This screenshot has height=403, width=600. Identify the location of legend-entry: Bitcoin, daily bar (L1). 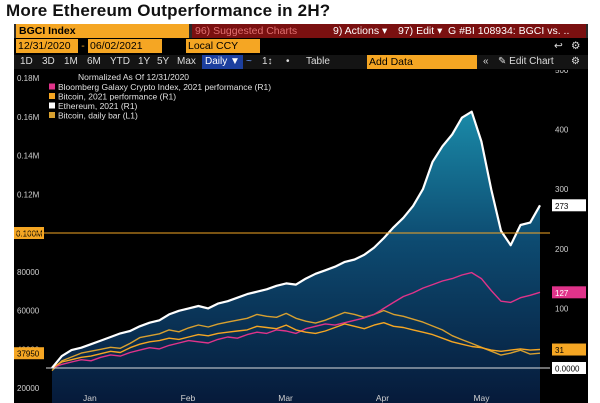
(98, 116).